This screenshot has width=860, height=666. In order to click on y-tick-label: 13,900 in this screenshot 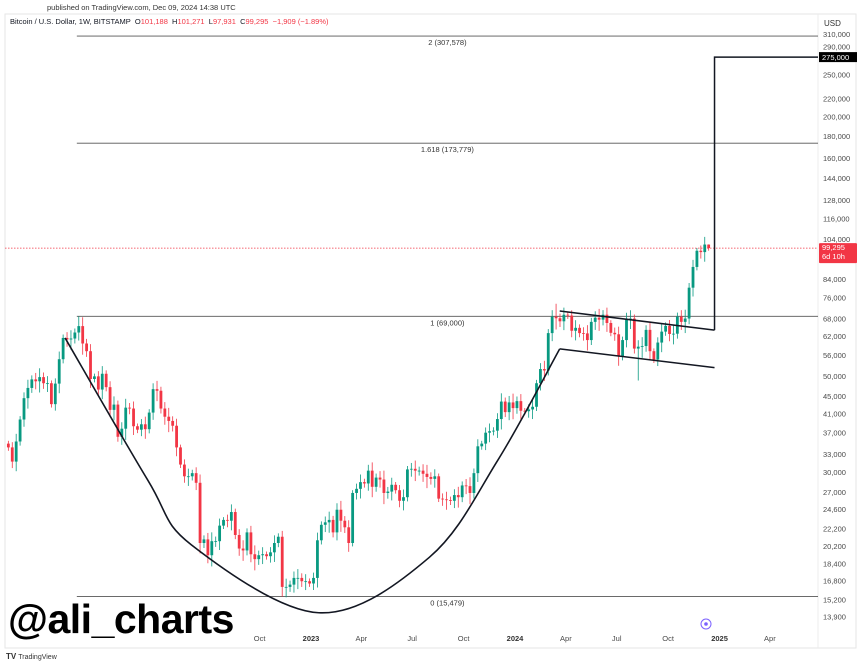, I will do `click(834, 616)`.